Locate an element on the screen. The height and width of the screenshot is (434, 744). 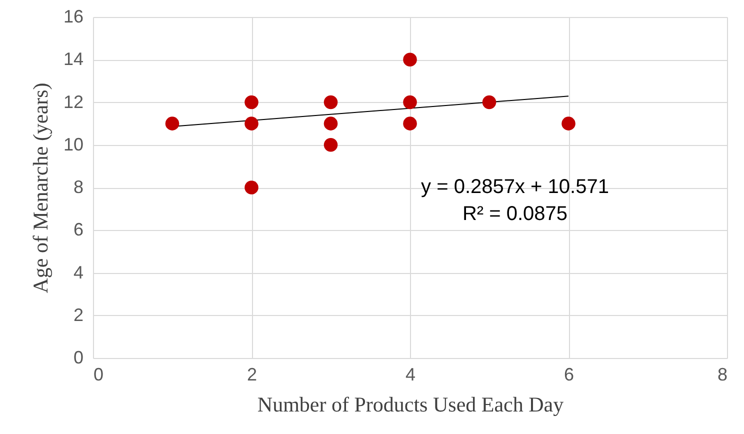
y-tick-label: 8 is located at coordinates (78, 187).